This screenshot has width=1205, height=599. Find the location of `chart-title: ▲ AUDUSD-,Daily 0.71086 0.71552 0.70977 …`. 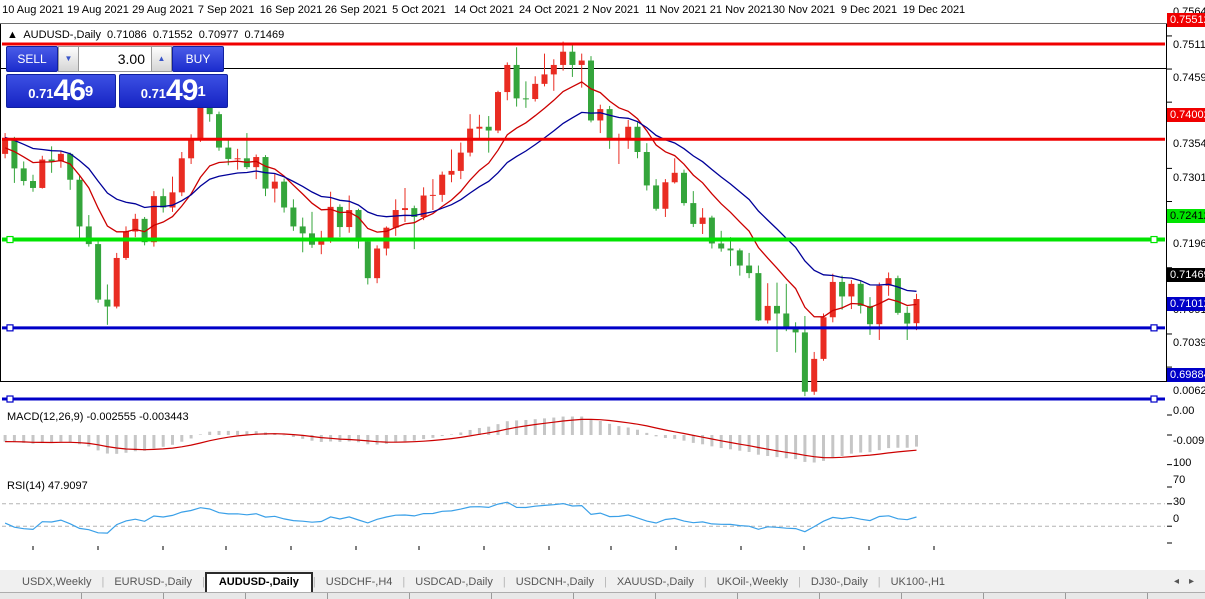

chart-title: ▲ AUDUSD-,Daily 0.71086 0.71552 0.70977 … is located at coordinates (147, 35).